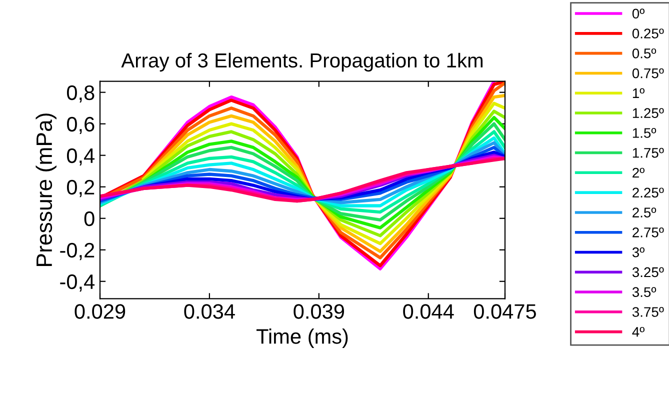 The height and width of the screenshot is (412, 669). What do you see at coordinates (89, 218) in the screenshot?
I see `y-tick-label: 0` at bounding box center [89, 218].